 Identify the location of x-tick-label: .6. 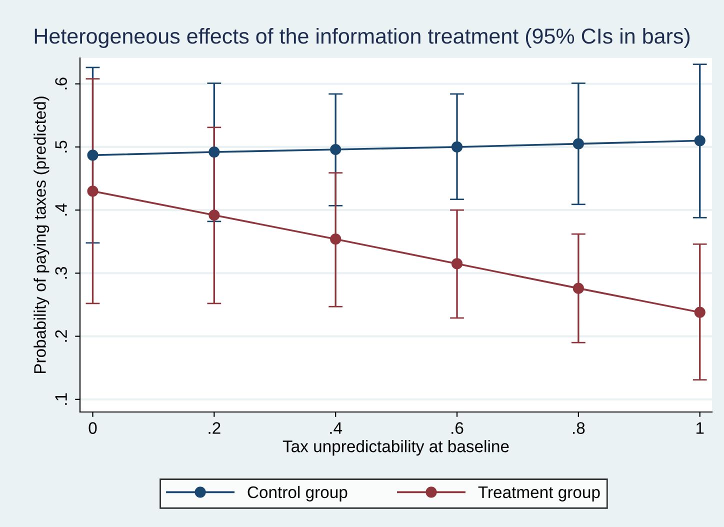
(458, 428).